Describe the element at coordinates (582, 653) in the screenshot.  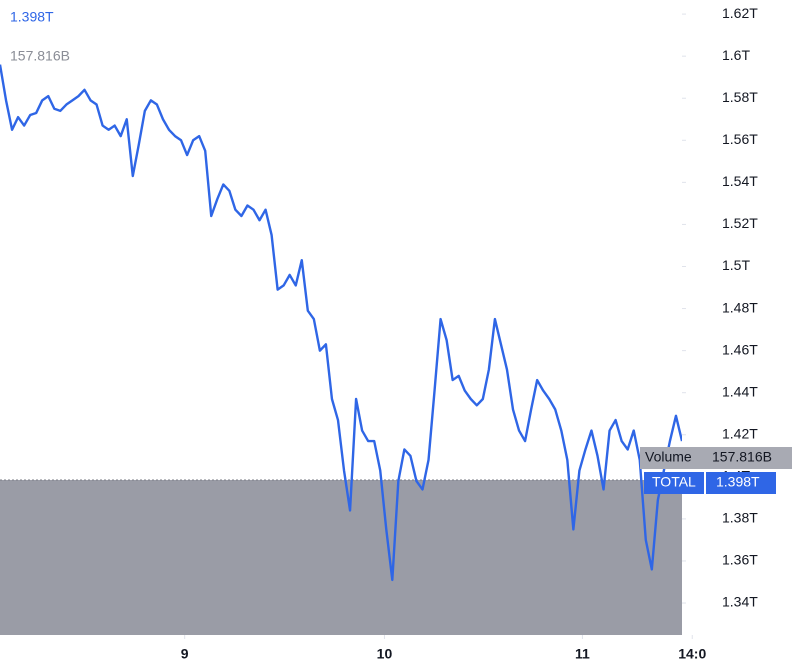
I see `x-tick-label: 11` at that location.